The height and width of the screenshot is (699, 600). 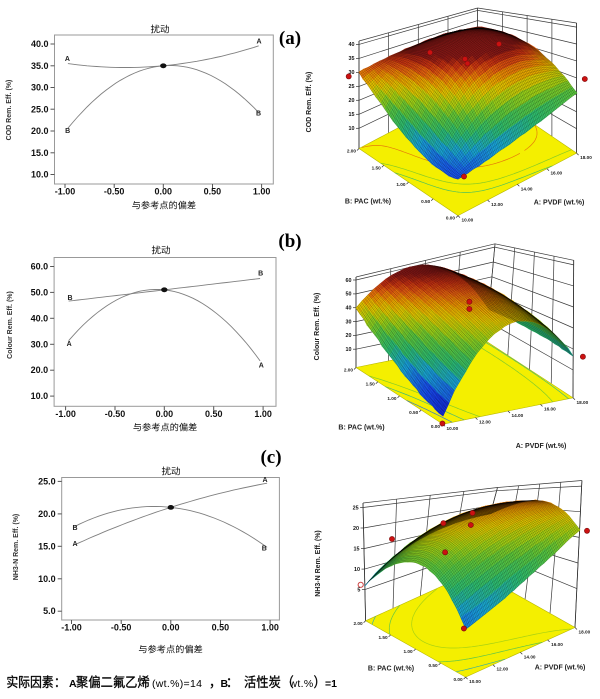 I want to click on svg-text: 60.0, so click(x=40, y=267).